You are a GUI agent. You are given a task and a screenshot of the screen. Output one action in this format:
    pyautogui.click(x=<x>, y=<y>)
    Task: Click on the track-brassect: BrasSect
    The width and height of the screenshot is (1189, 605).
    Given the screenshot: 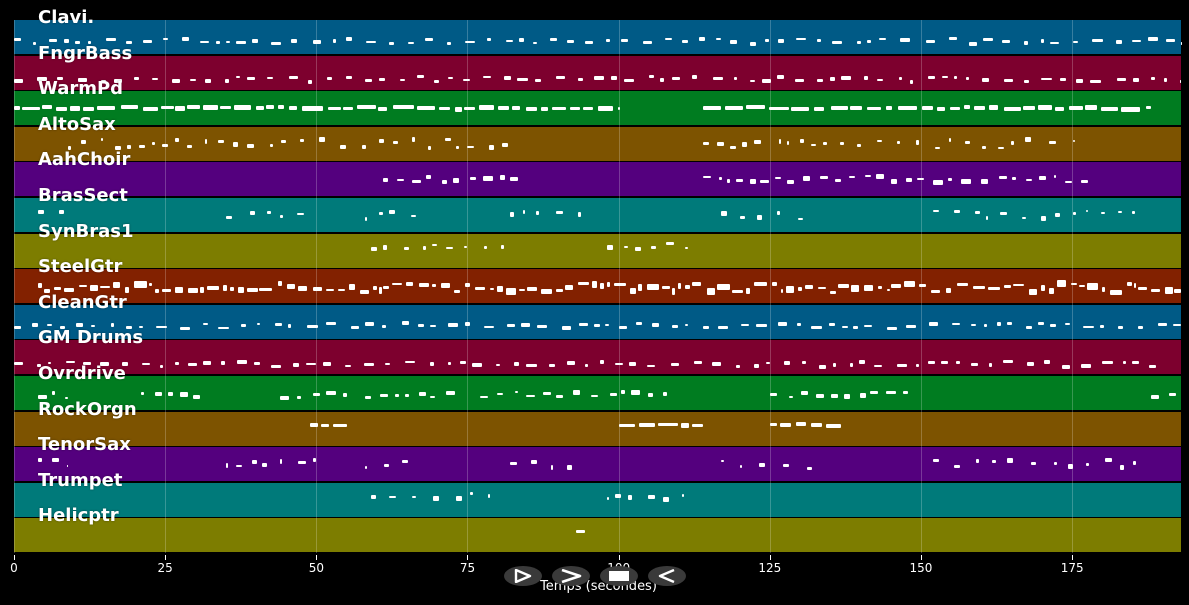 What is the action you would take?
    pyautogui.click(x=597, y=209)
    